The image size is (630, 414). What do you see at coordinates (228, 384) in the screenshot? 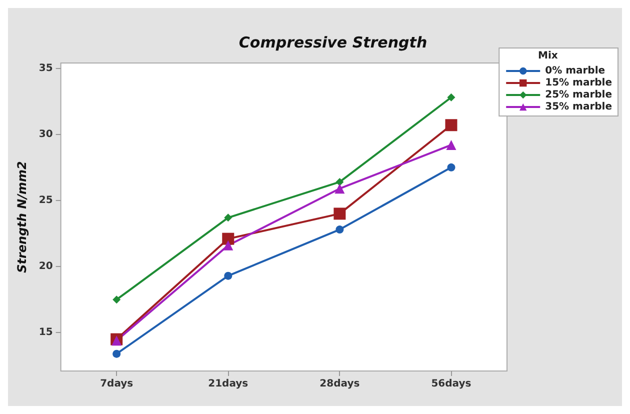
I see `x-tick-label: 21days` at bounding box center [228, 384].